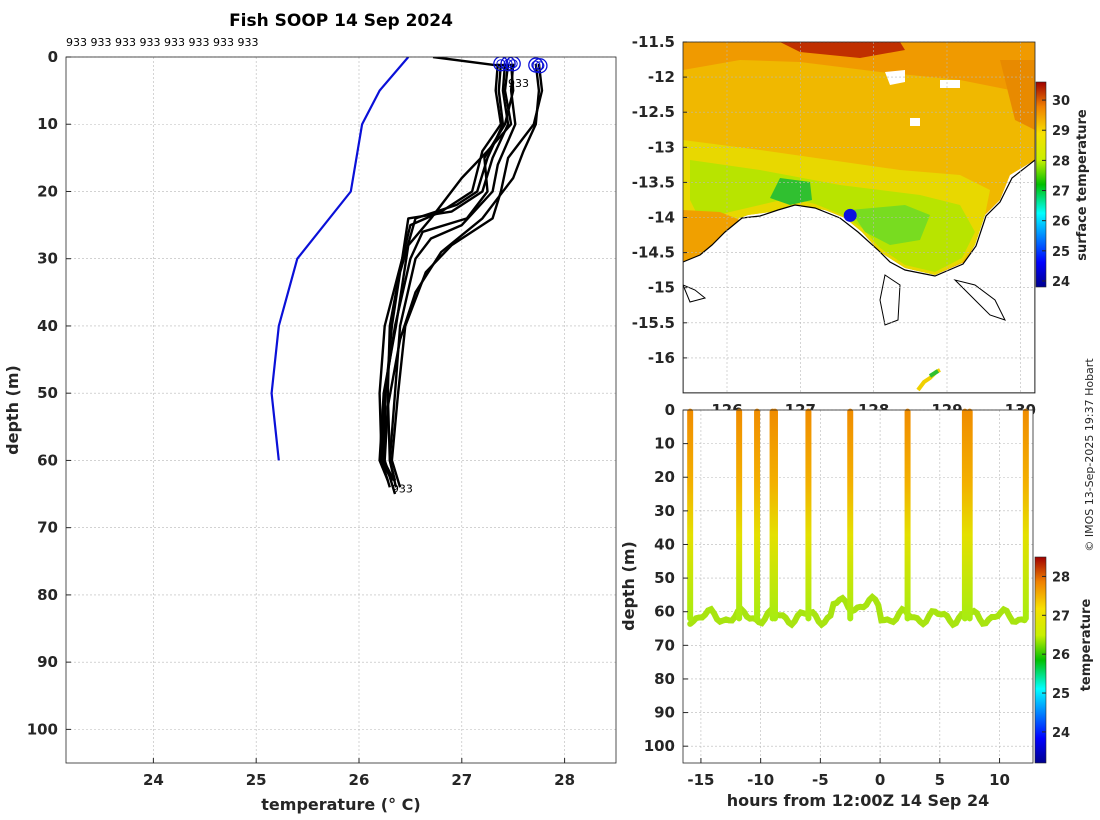 The width and height of the screenshot is (1100, 820). Describe the element at coordinates (653, 253) in the screenshot. I see `lat-tick-label: -14.5` at that location.